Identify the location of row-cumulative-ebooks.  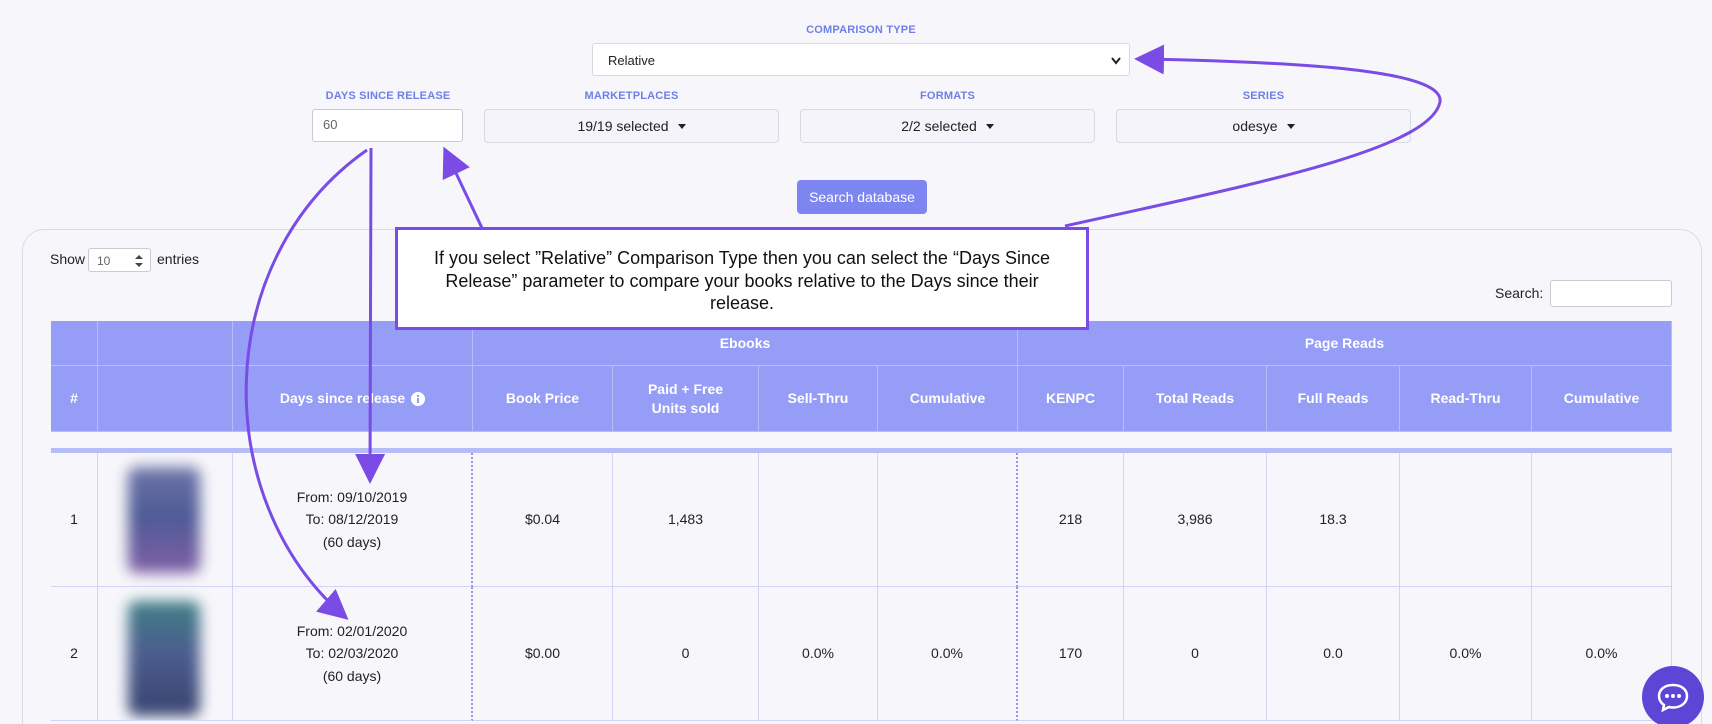
(948, 520).